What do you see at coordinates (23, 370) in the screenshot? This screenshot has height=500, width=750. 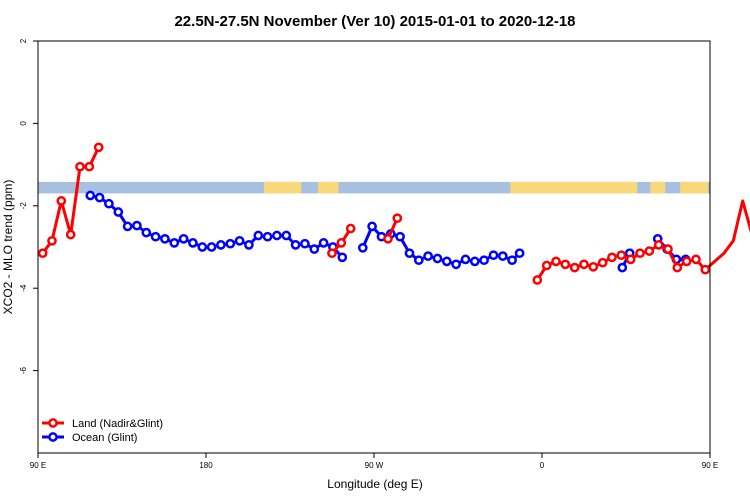 I see `y-tick-label: -6` at bounding box center [23, 370].